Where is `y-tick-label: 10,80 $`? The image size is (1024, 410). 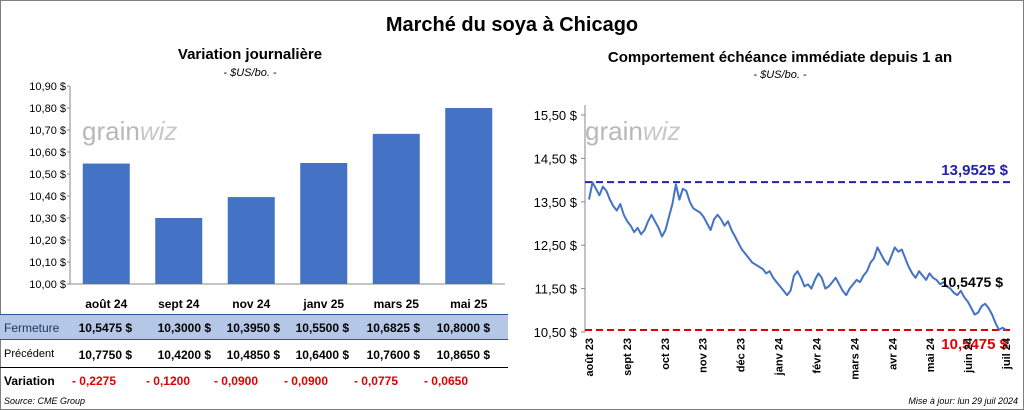
y-tick-label: 10,80 $ is located at coordinates (47, 109).